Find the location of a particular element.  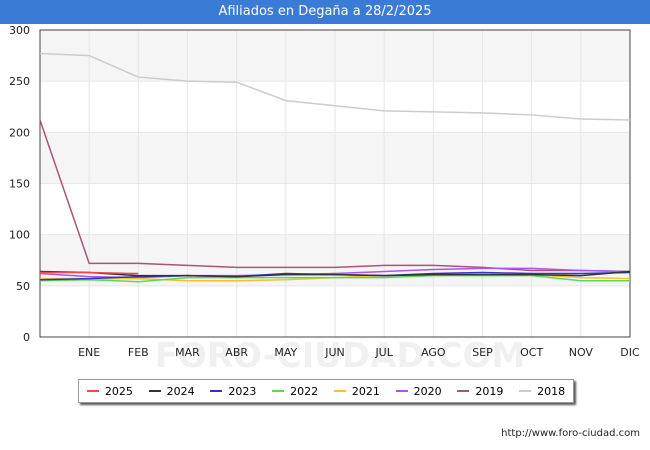

x-tick-label: ABR is located at coordinates (236, 352).